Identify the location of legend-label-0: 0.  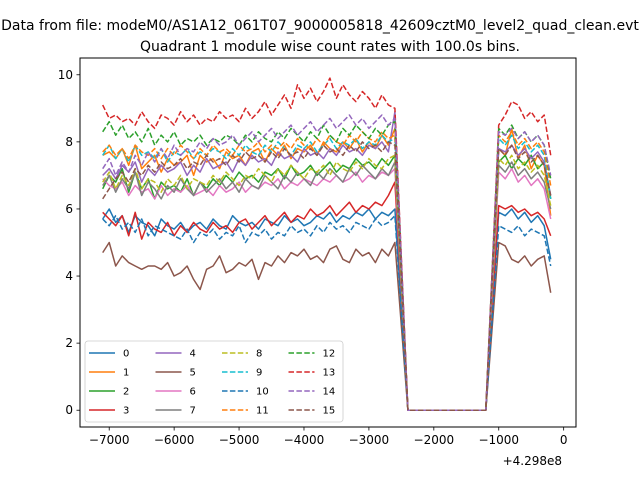
(126, 354).